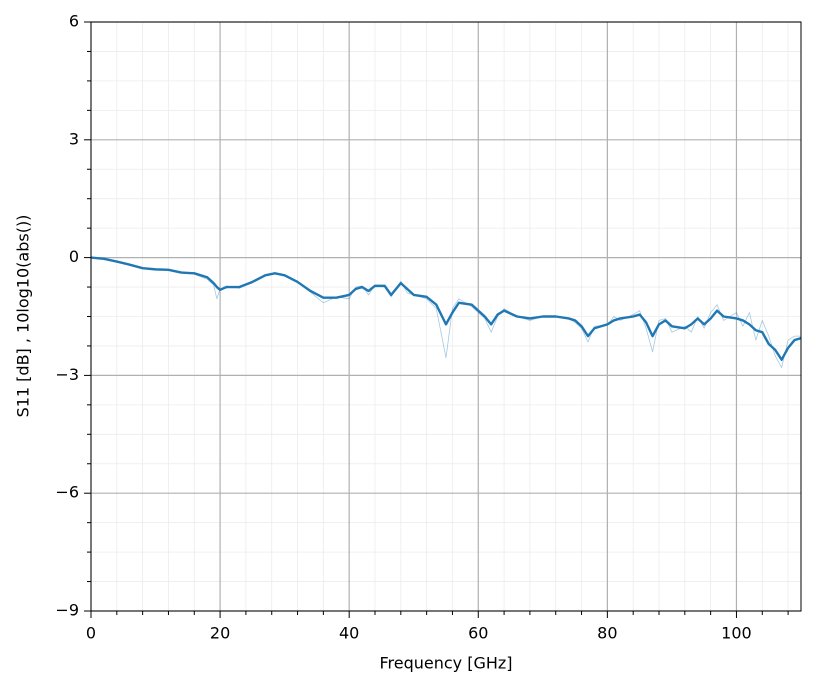 Image resolution: width=816 pixels, height=691 pixels. I want to click on x-axis-label: Frequency [GHz], so click(445, 663).